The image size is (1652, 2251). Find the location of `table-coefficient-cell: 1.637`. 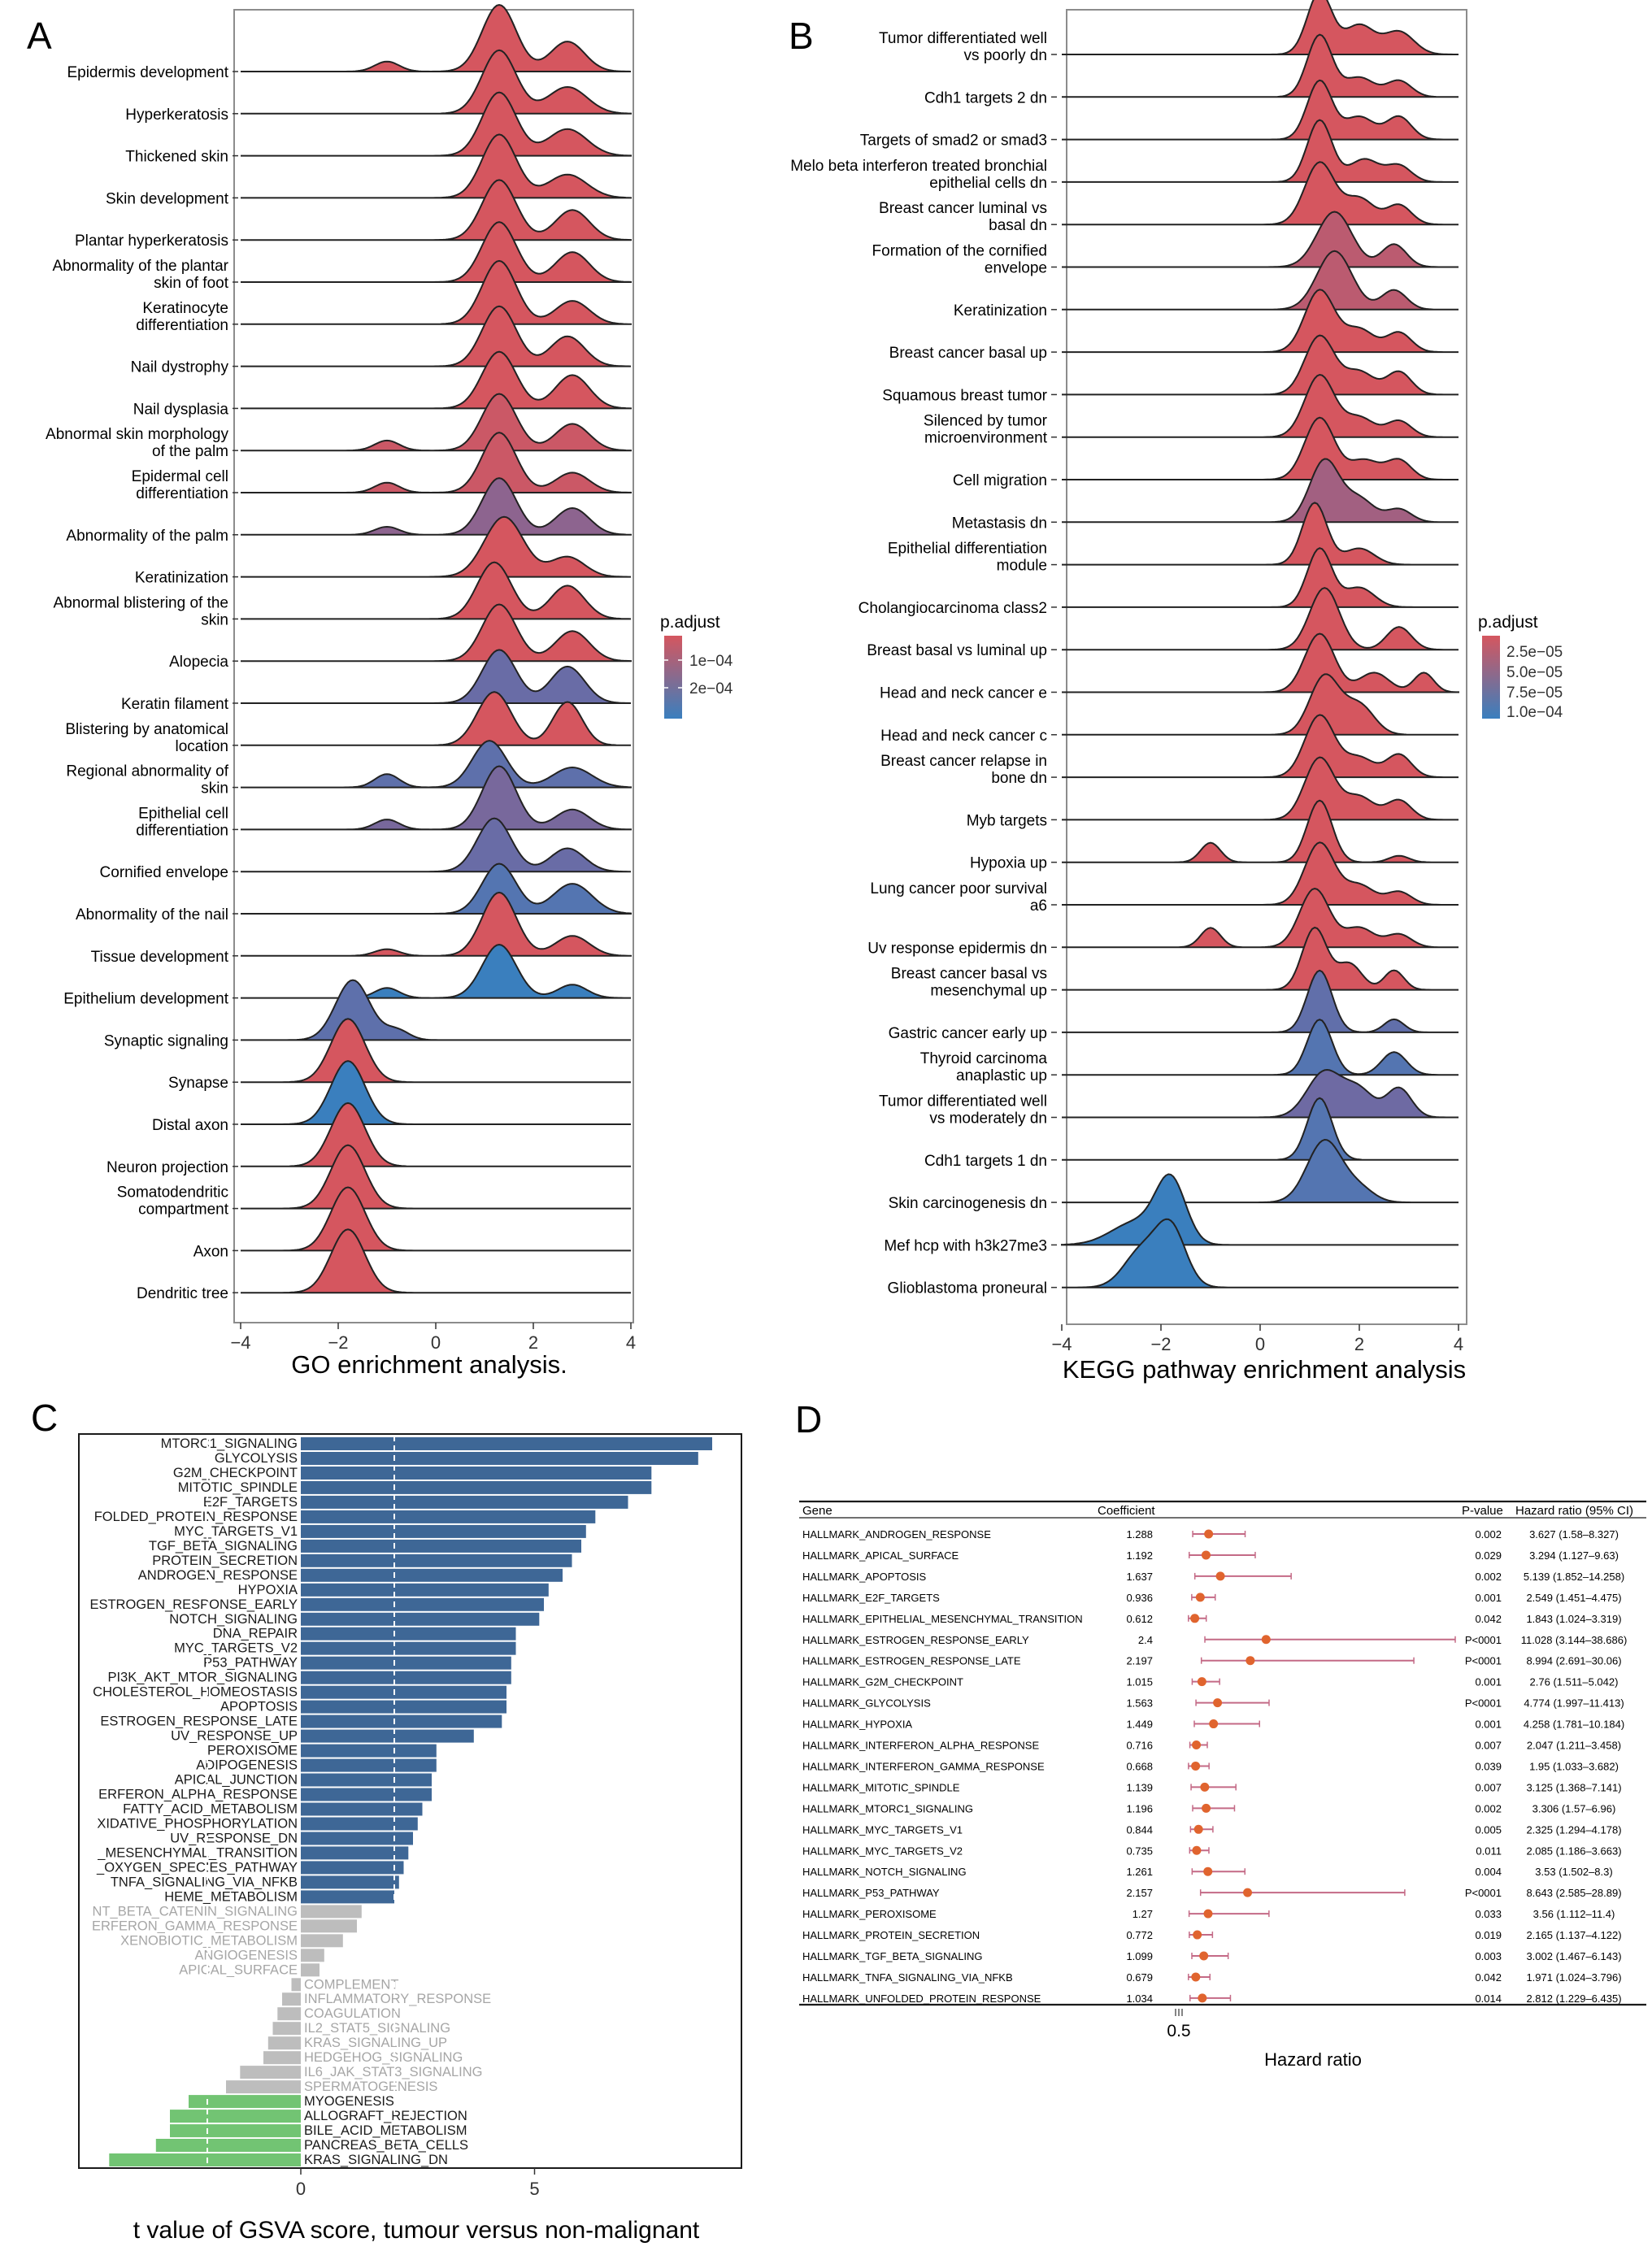

table-coefficient-cell: 1.637 is located at coordinates (1139, 1577).